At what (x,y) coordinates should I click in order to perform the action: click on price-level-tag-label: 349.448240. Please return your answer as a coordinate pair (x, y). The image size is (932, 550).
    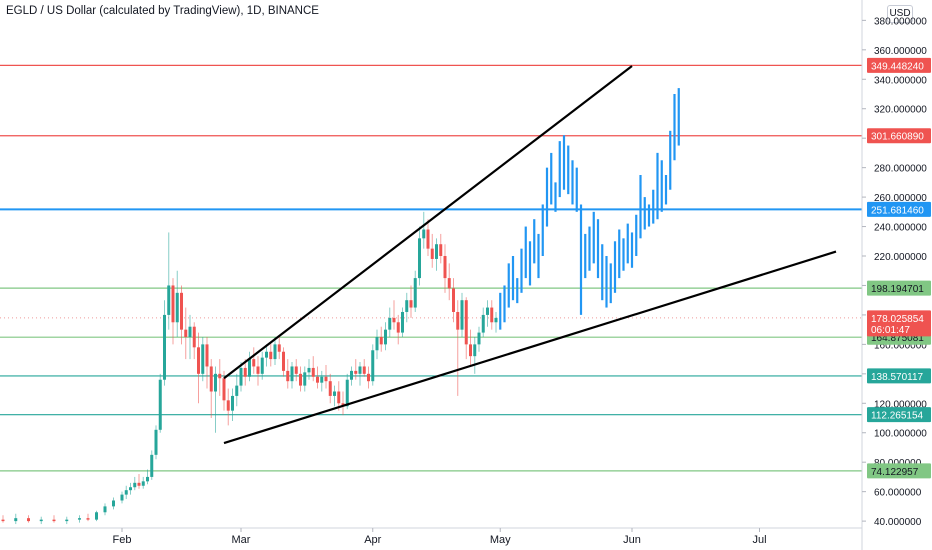
    Looking at the image, I should click on (897, 66).